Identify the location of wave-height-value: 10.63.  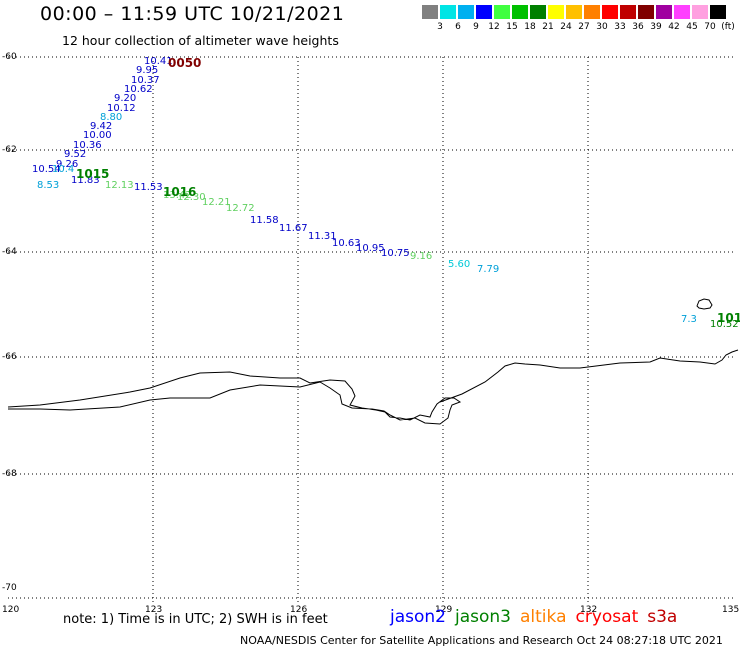
(346, 243).